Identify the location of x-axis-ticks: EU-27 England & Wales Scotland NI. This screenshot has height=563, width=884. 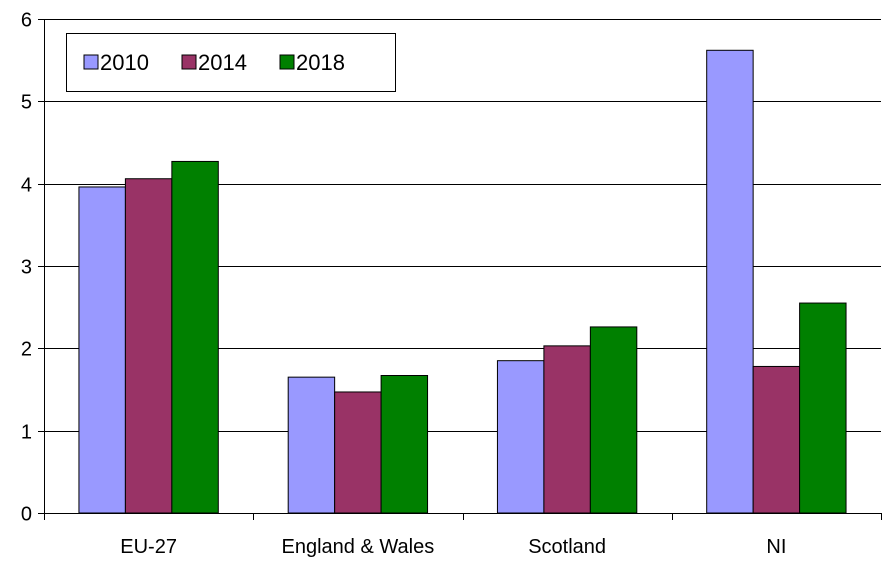
(463, 535).